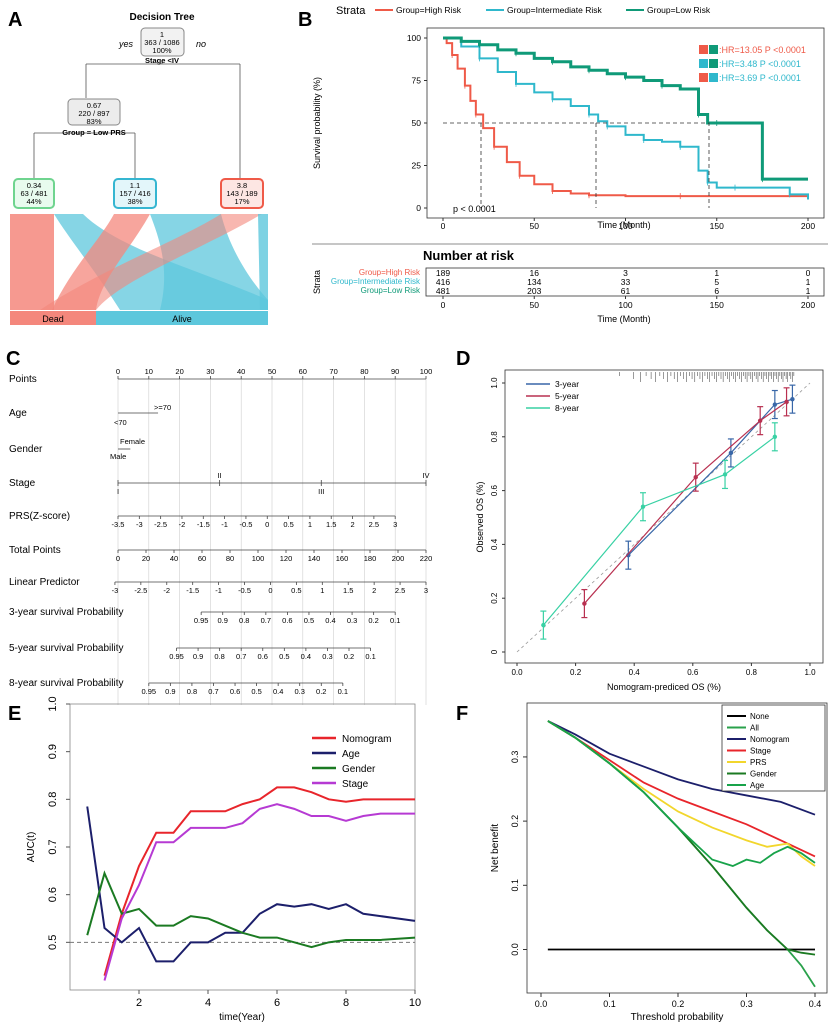  I want to click on cal-legend-label: 8-year, so click(567, 408).